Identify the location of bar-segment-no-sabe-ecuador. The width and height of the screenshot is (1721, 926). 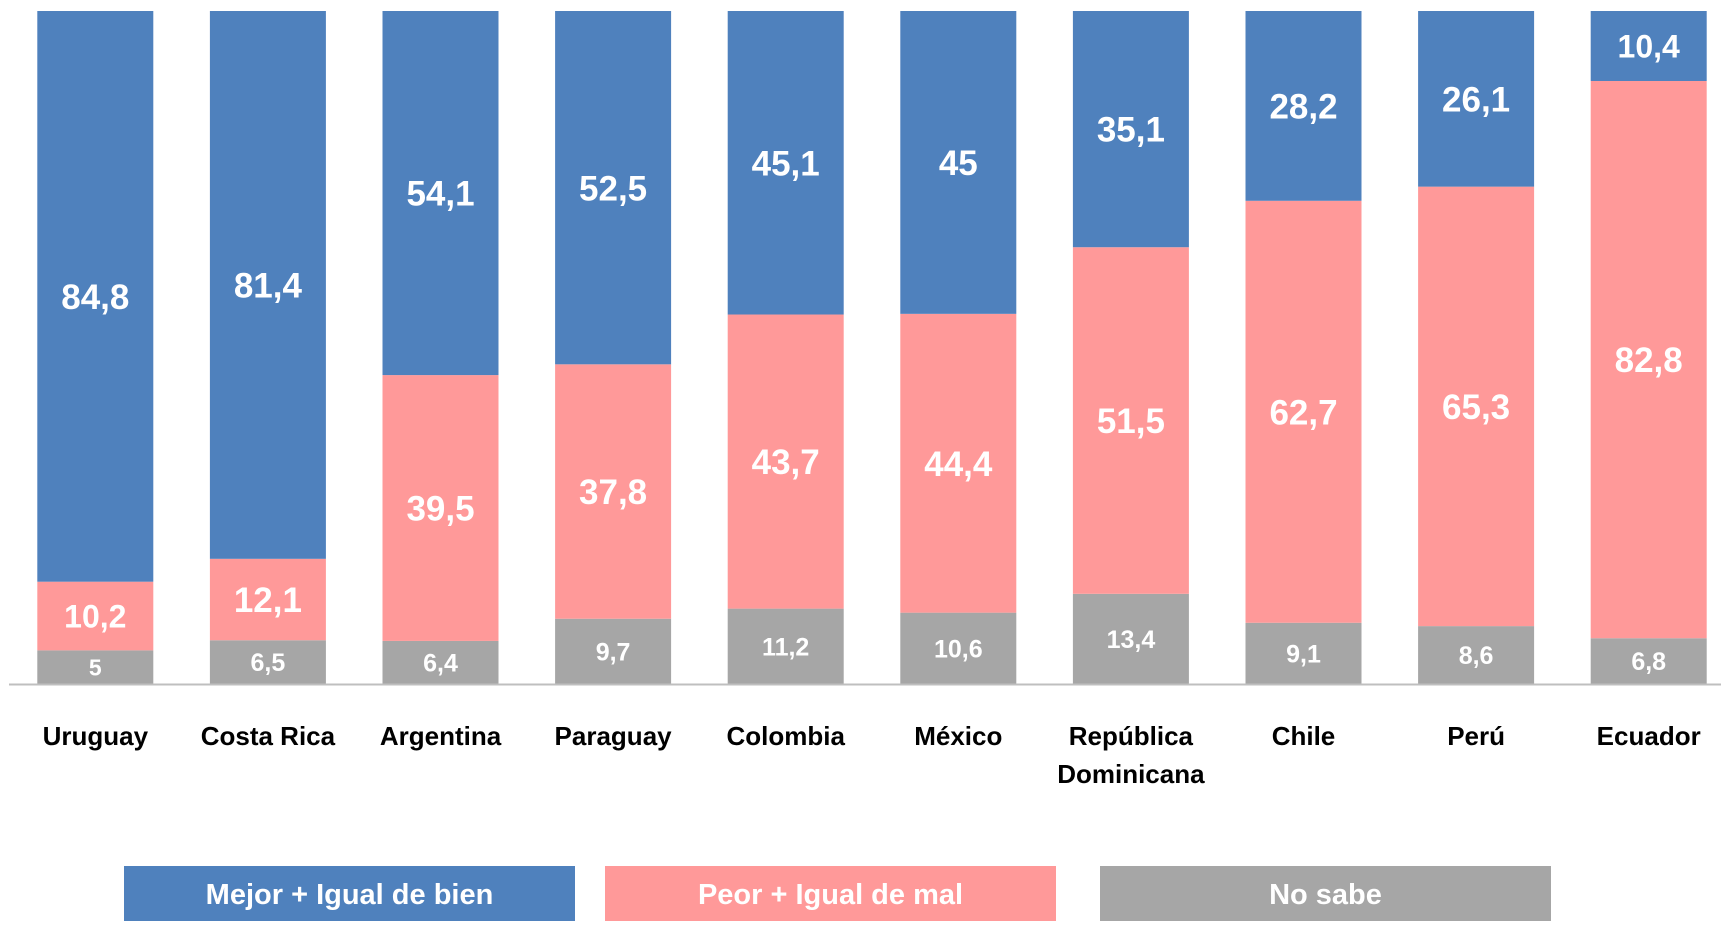
(1648, 661).